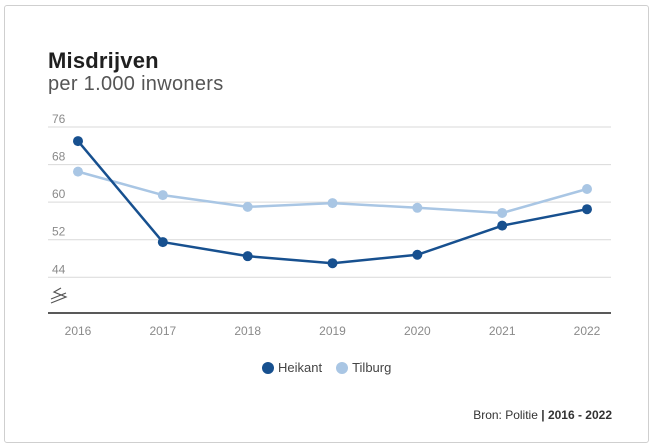  I want to click on data-point-tilburg-2020, so click(417, 207).